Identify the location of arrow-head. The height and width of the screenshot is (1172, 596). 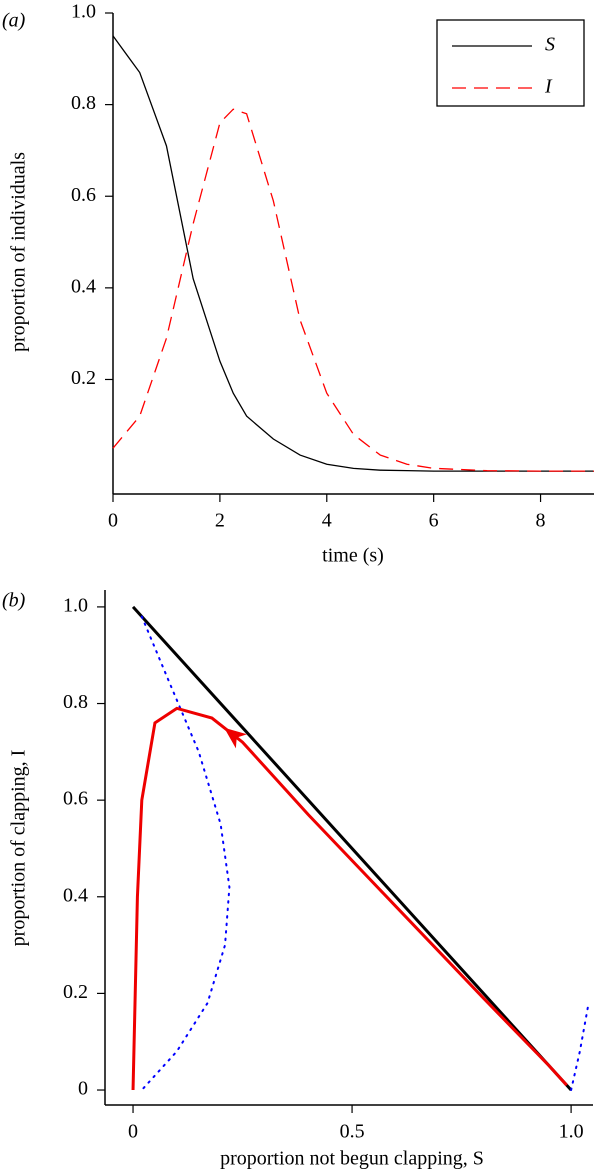
(236, 738).